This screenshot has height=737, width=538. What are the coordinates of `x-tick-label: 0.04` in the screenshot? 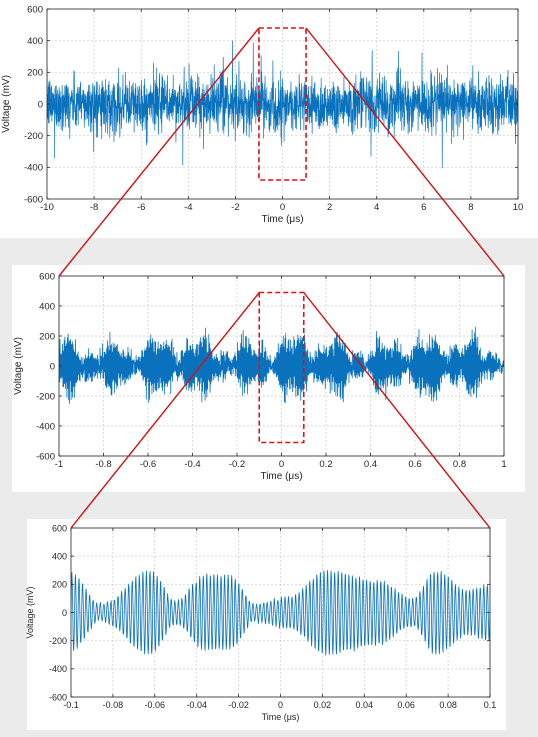 It's located at (365, 705).